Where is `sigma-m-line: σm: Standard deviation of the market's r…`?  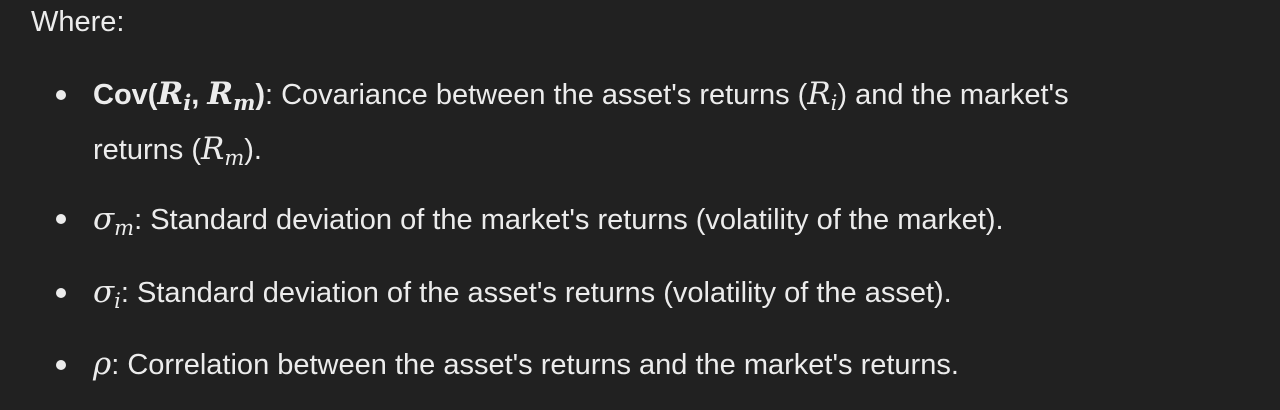 sigma-m-line: σm: Standard deviation of the market's r… is located at coordinates (548, 220).